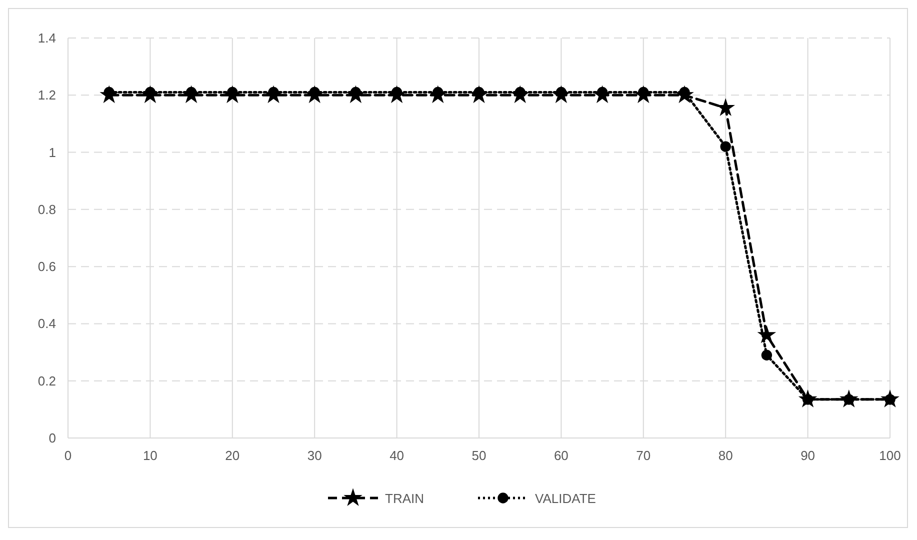 The image size is (917, 540). Describe the element at coordinates (47, 266) in the screenshot. I see `y-tick-label: 0.6` at that location.